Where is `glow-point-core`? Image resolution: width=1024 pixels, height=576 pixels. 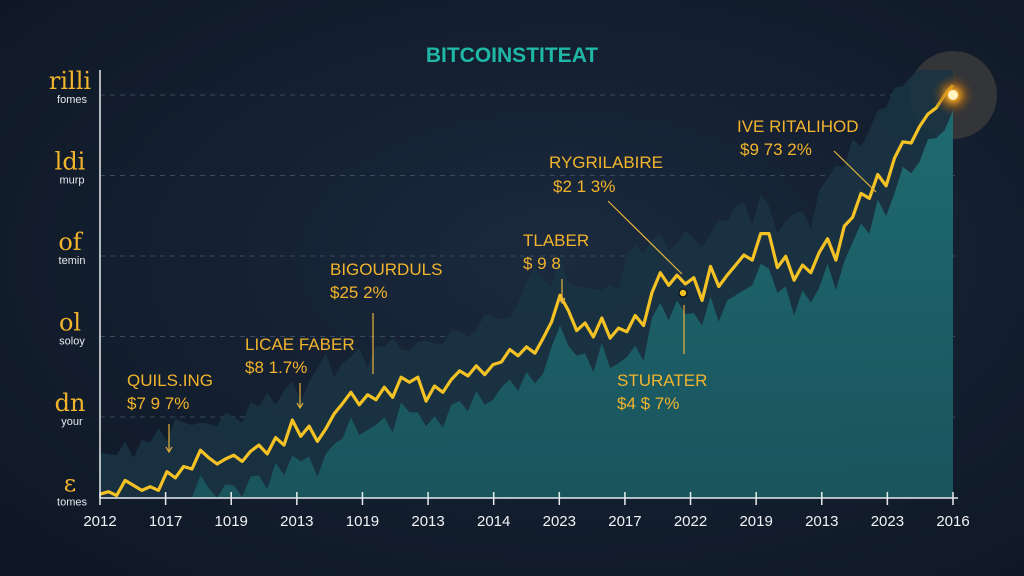 glow-point-core is located at coordinates (953, 95).